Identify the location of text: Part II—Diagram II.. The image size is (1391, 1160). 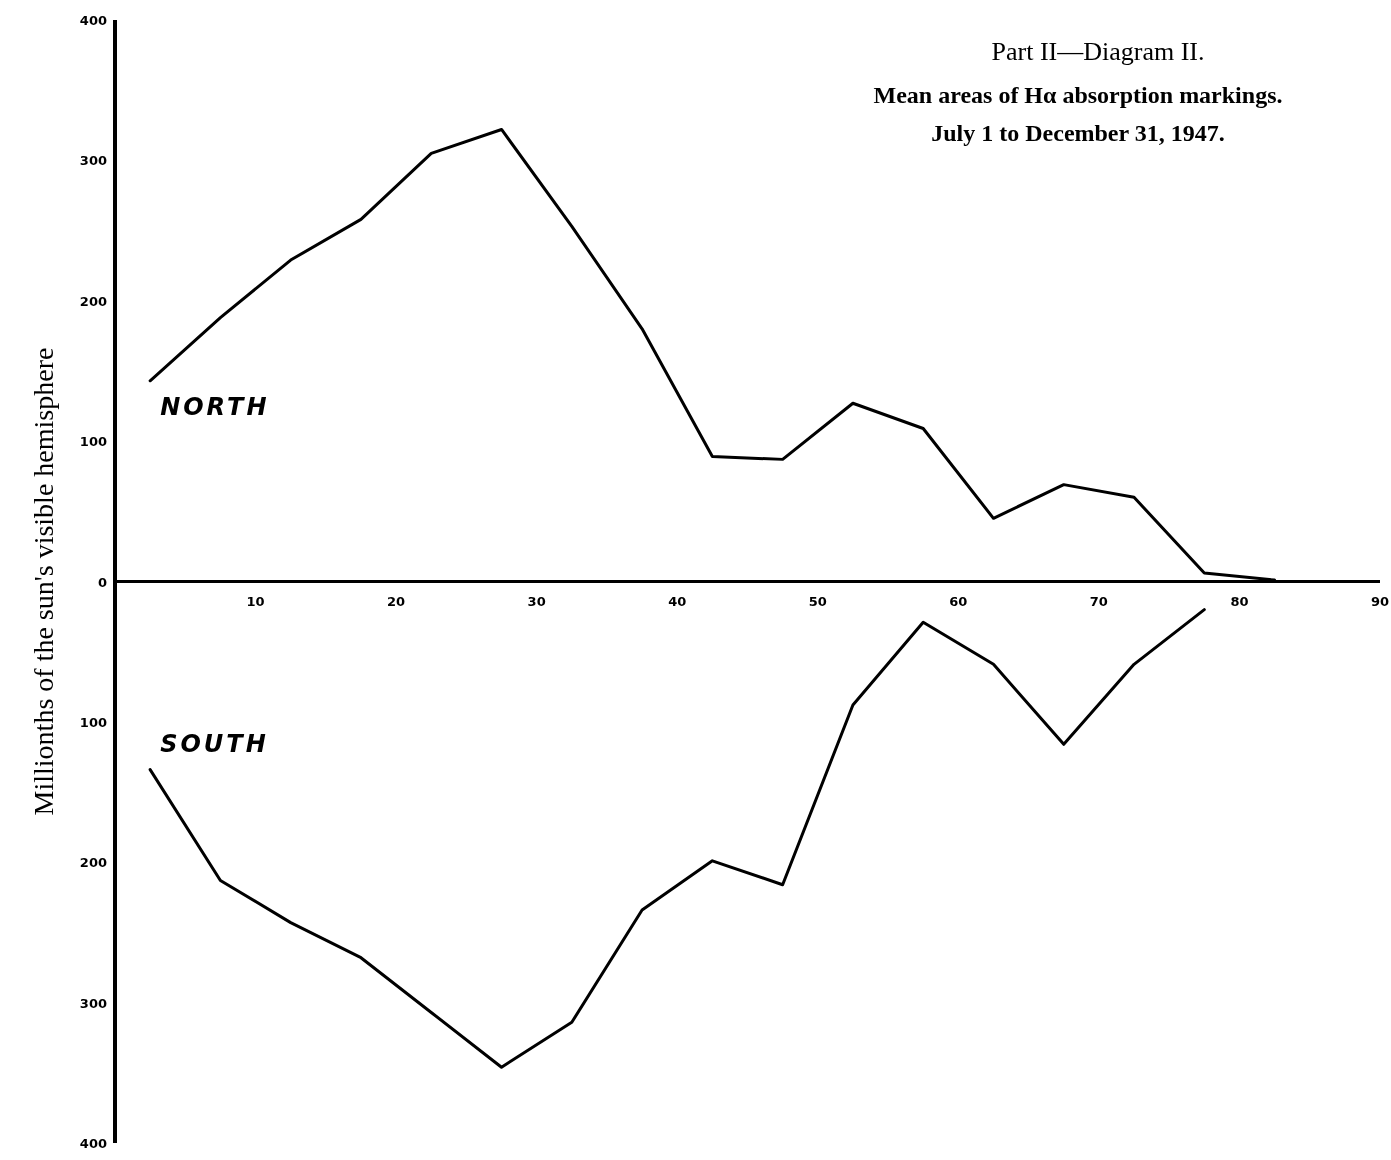
(1098, 51).